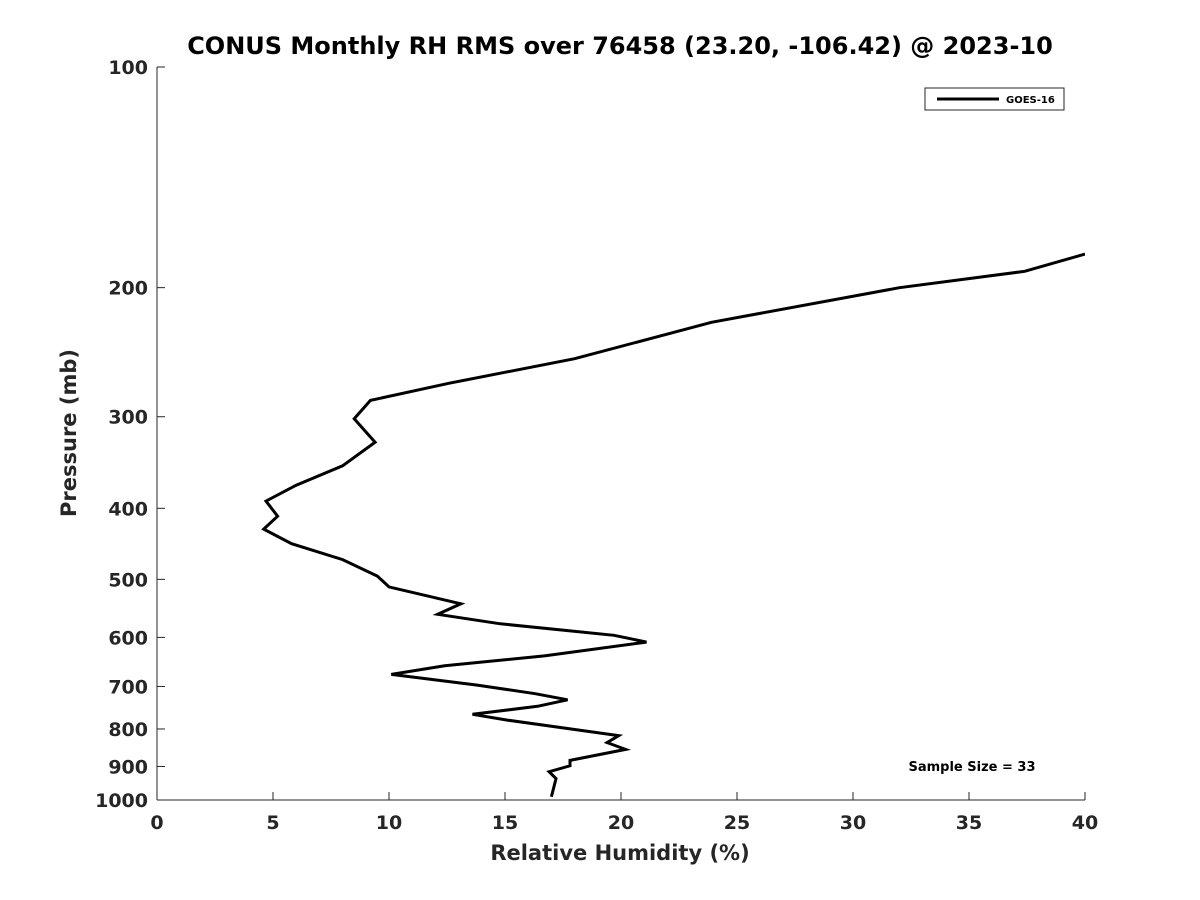 Image resolution: width=1200 pixels, height=900 pixels. What do you see at coordinates (272, 823) in the screenshot?
I see `x-tick-label: 5` at bounding box center [272, 823].